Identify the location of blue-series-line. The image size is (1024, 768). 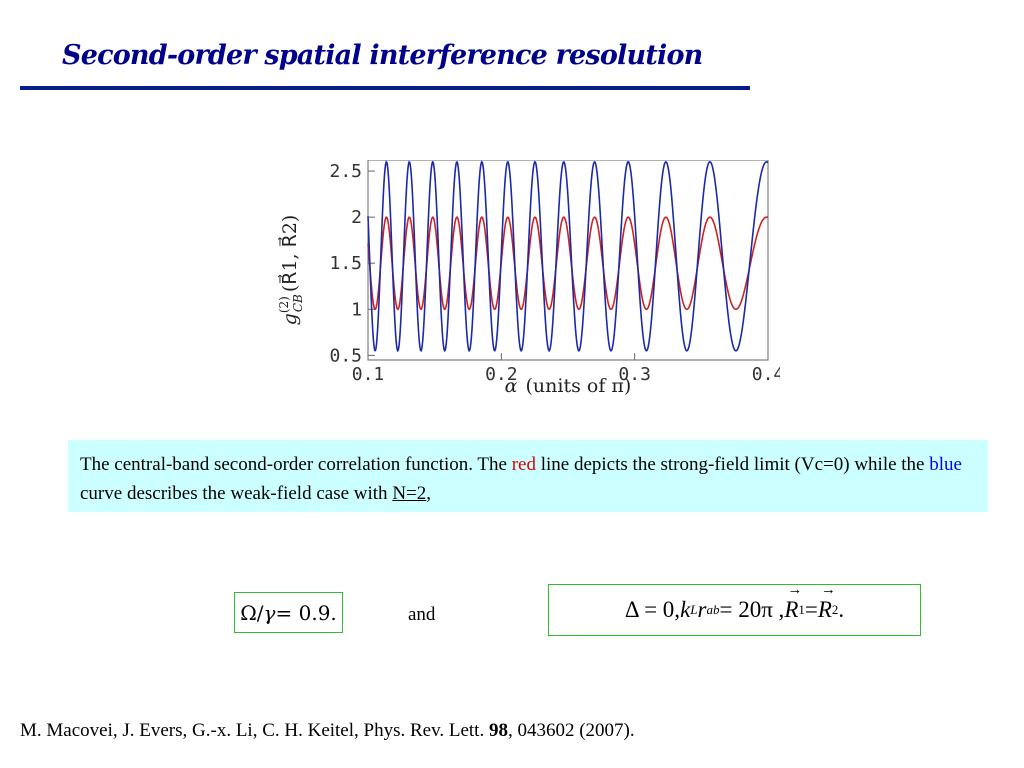
(568, 256).